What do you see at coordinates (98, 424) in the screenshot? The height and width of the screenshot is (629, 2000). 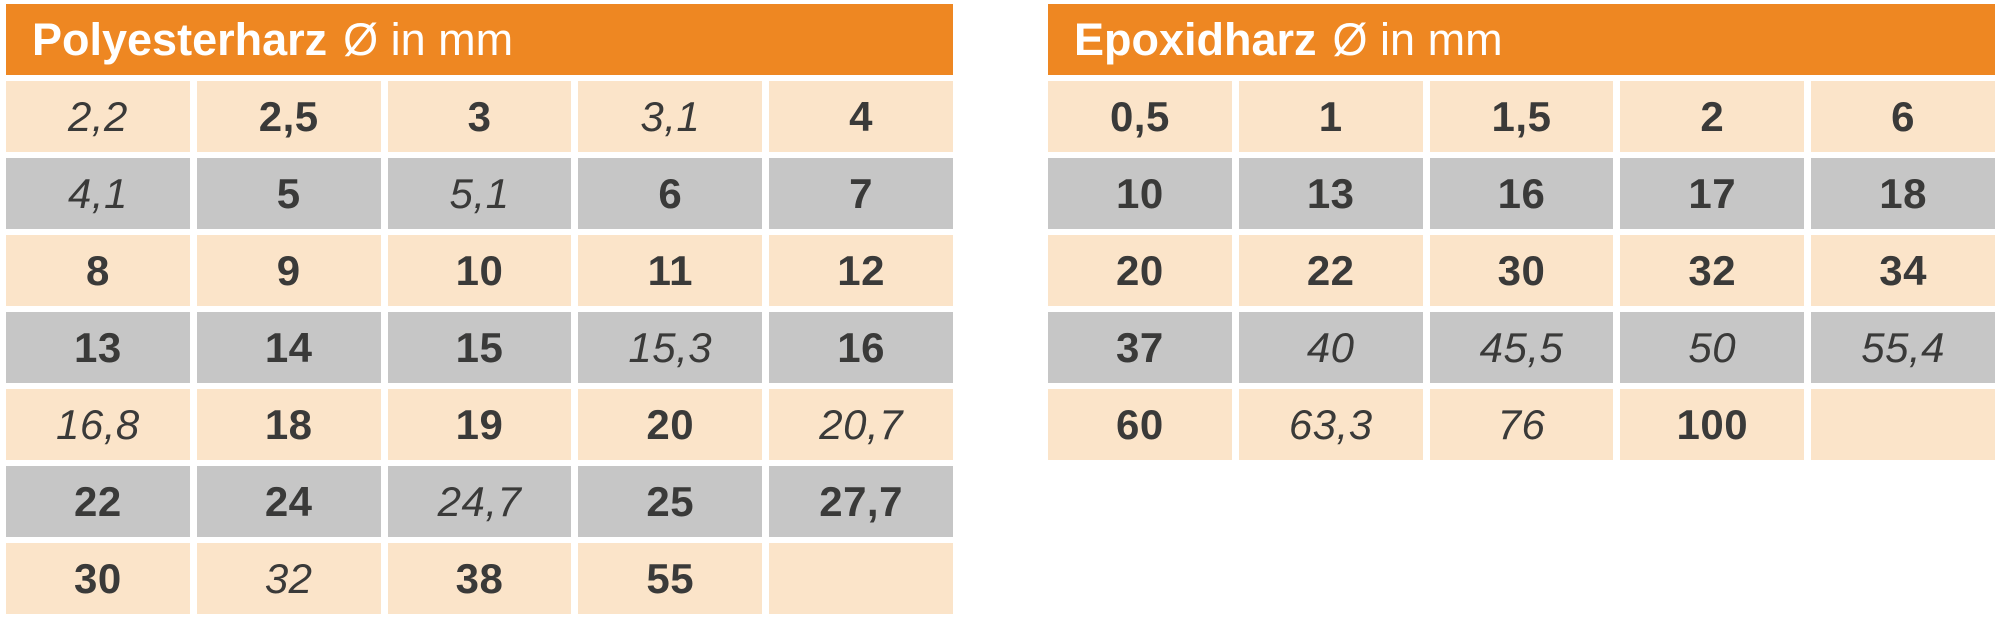 I see `diameter-cell: 16,8` at bounding box center [98, 424].